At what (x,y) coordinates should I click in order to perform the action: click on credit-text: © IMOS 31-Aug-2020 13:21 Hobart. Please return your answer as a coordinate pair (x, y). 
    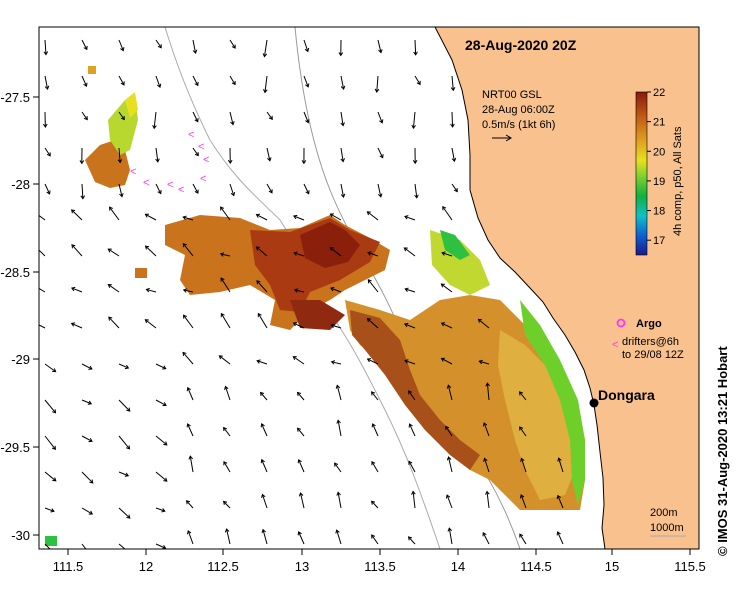
    Looking at the image, I should click on (722, 451).